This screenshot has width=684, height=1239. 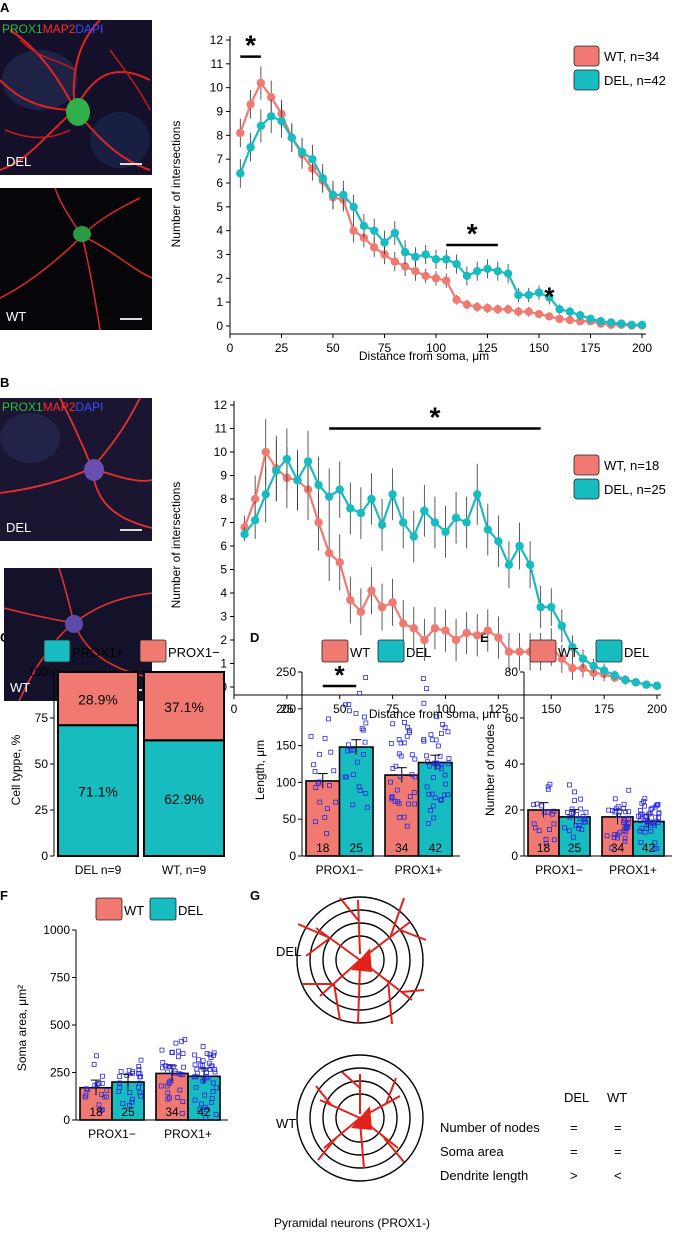 I want to click on table-row-label: Number of nodes, so click(x=490, y=1127).